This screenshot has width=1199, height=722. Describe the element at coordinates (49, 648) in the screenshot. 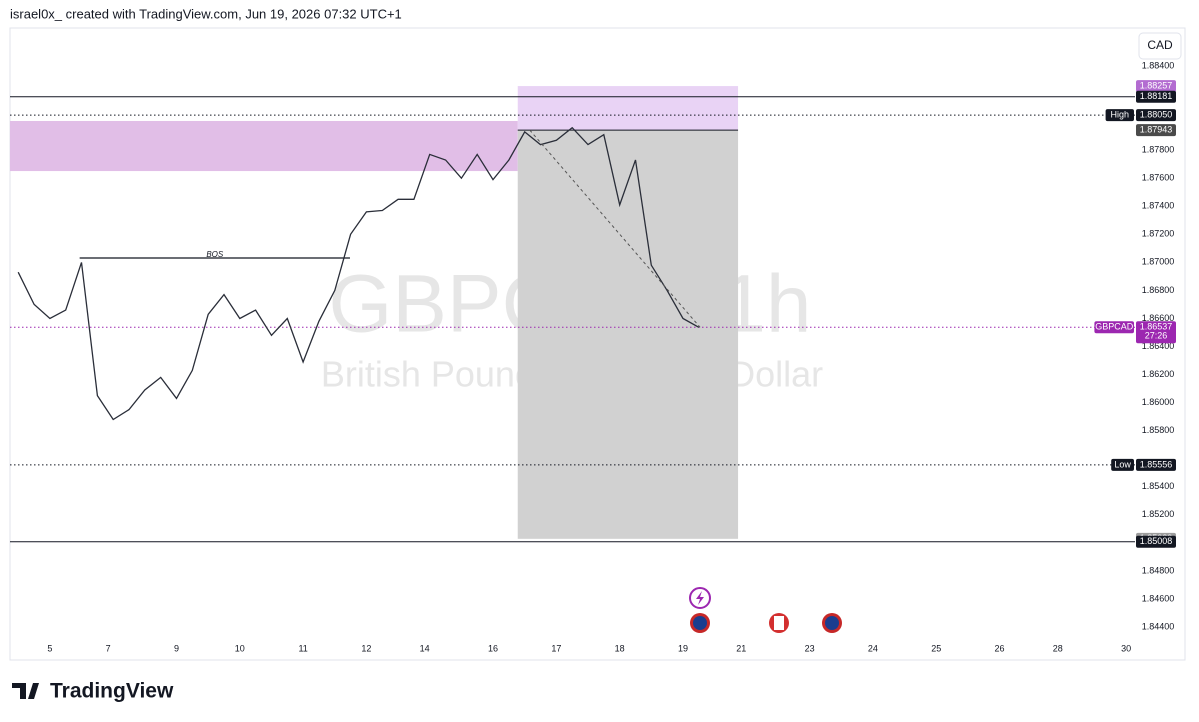

I see `x-tick-label: 5` at that location.